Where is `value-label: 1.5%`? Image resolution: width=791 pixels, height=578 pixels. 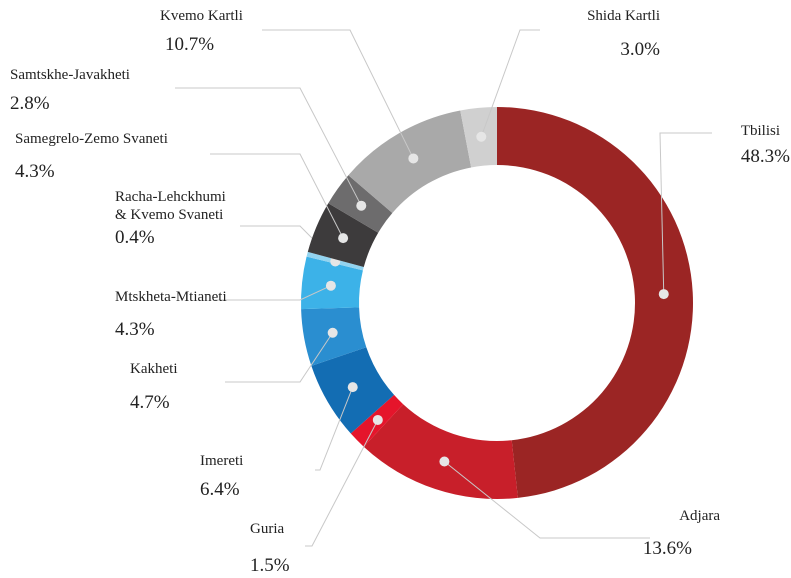 value-label: 1.5% is located at coordinates (270, 565).